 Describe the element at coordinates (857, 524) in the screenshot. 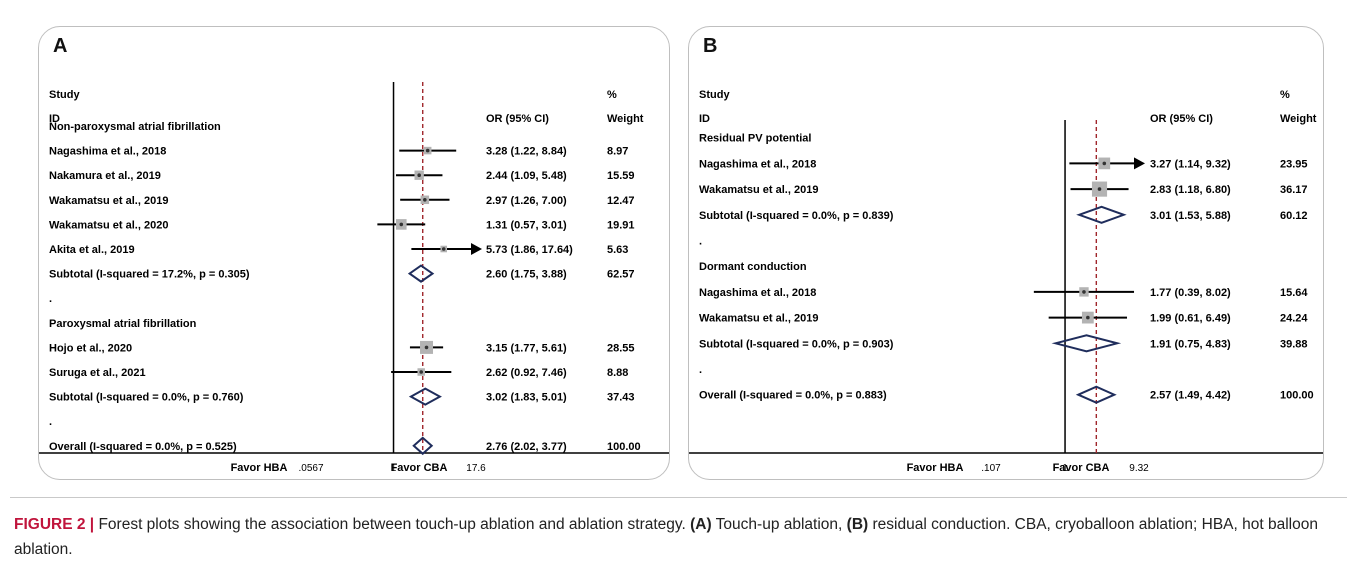

I see `caption-panel-b-ref: (B)` at that location.